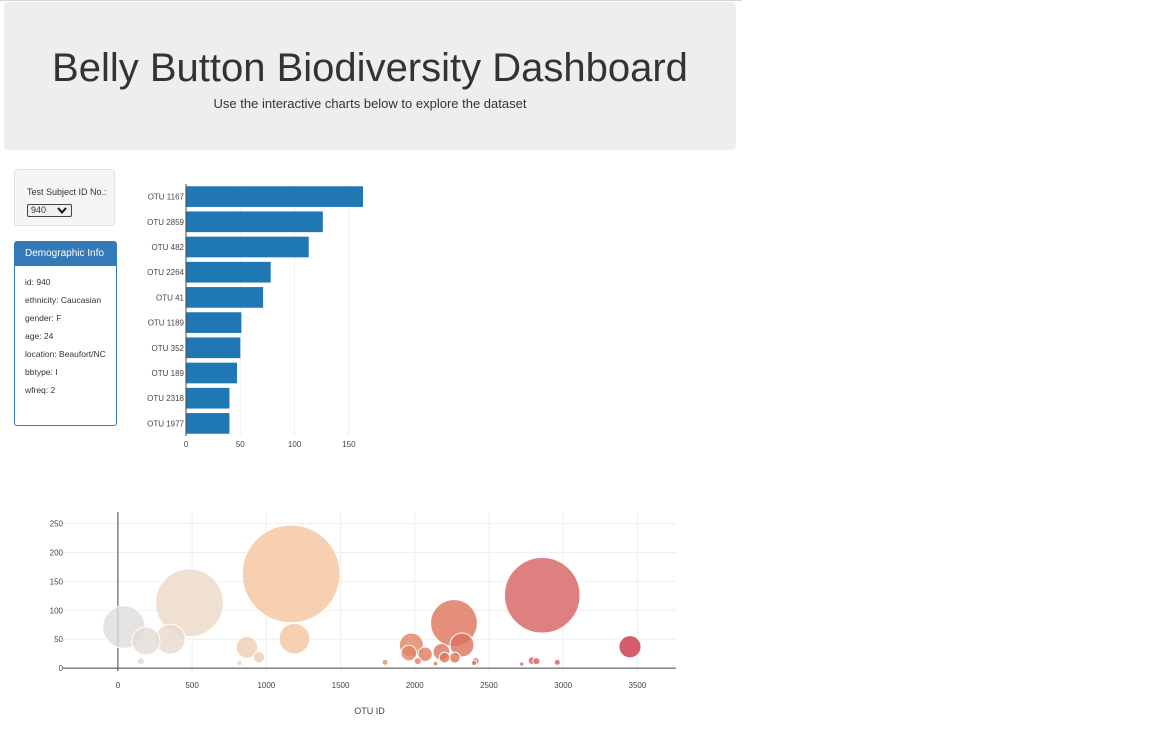  Describe the element at coordinates (62, 211) in the screenshot. I see `chevron-down-icon` at that location.